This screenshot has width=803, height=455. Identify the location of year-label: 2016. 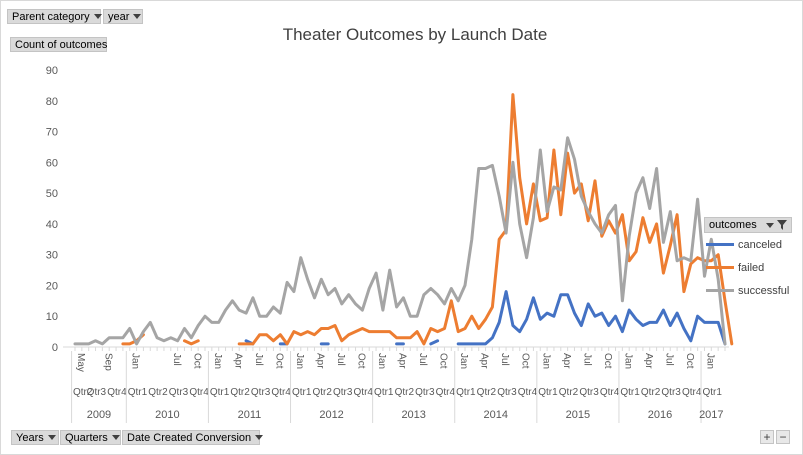
(660, 415).